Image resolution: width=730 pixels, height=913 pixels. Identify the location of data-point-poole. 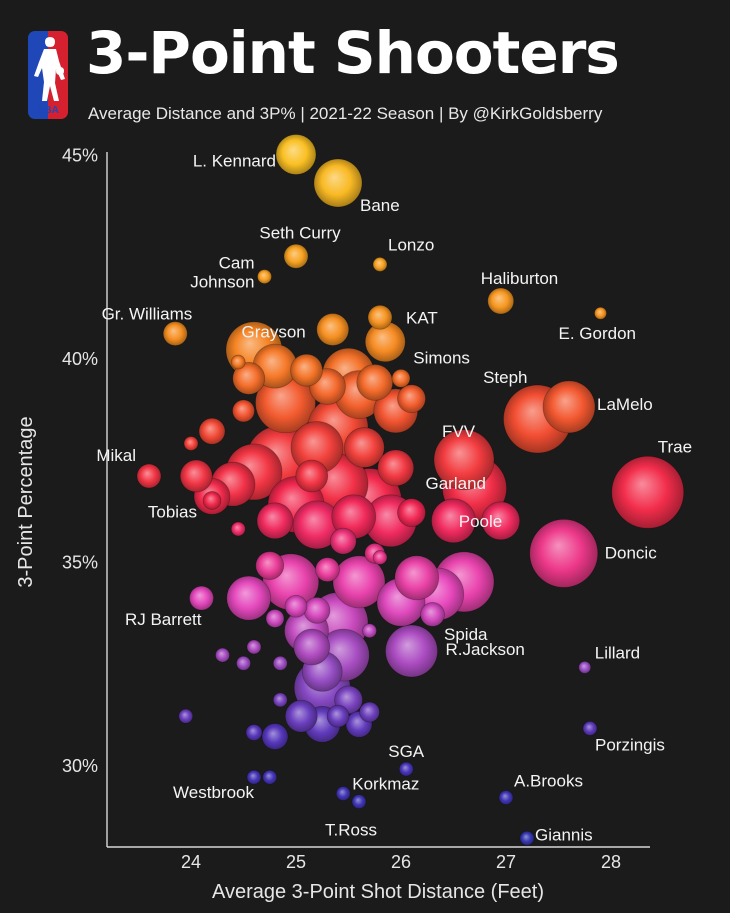
(501, 521).